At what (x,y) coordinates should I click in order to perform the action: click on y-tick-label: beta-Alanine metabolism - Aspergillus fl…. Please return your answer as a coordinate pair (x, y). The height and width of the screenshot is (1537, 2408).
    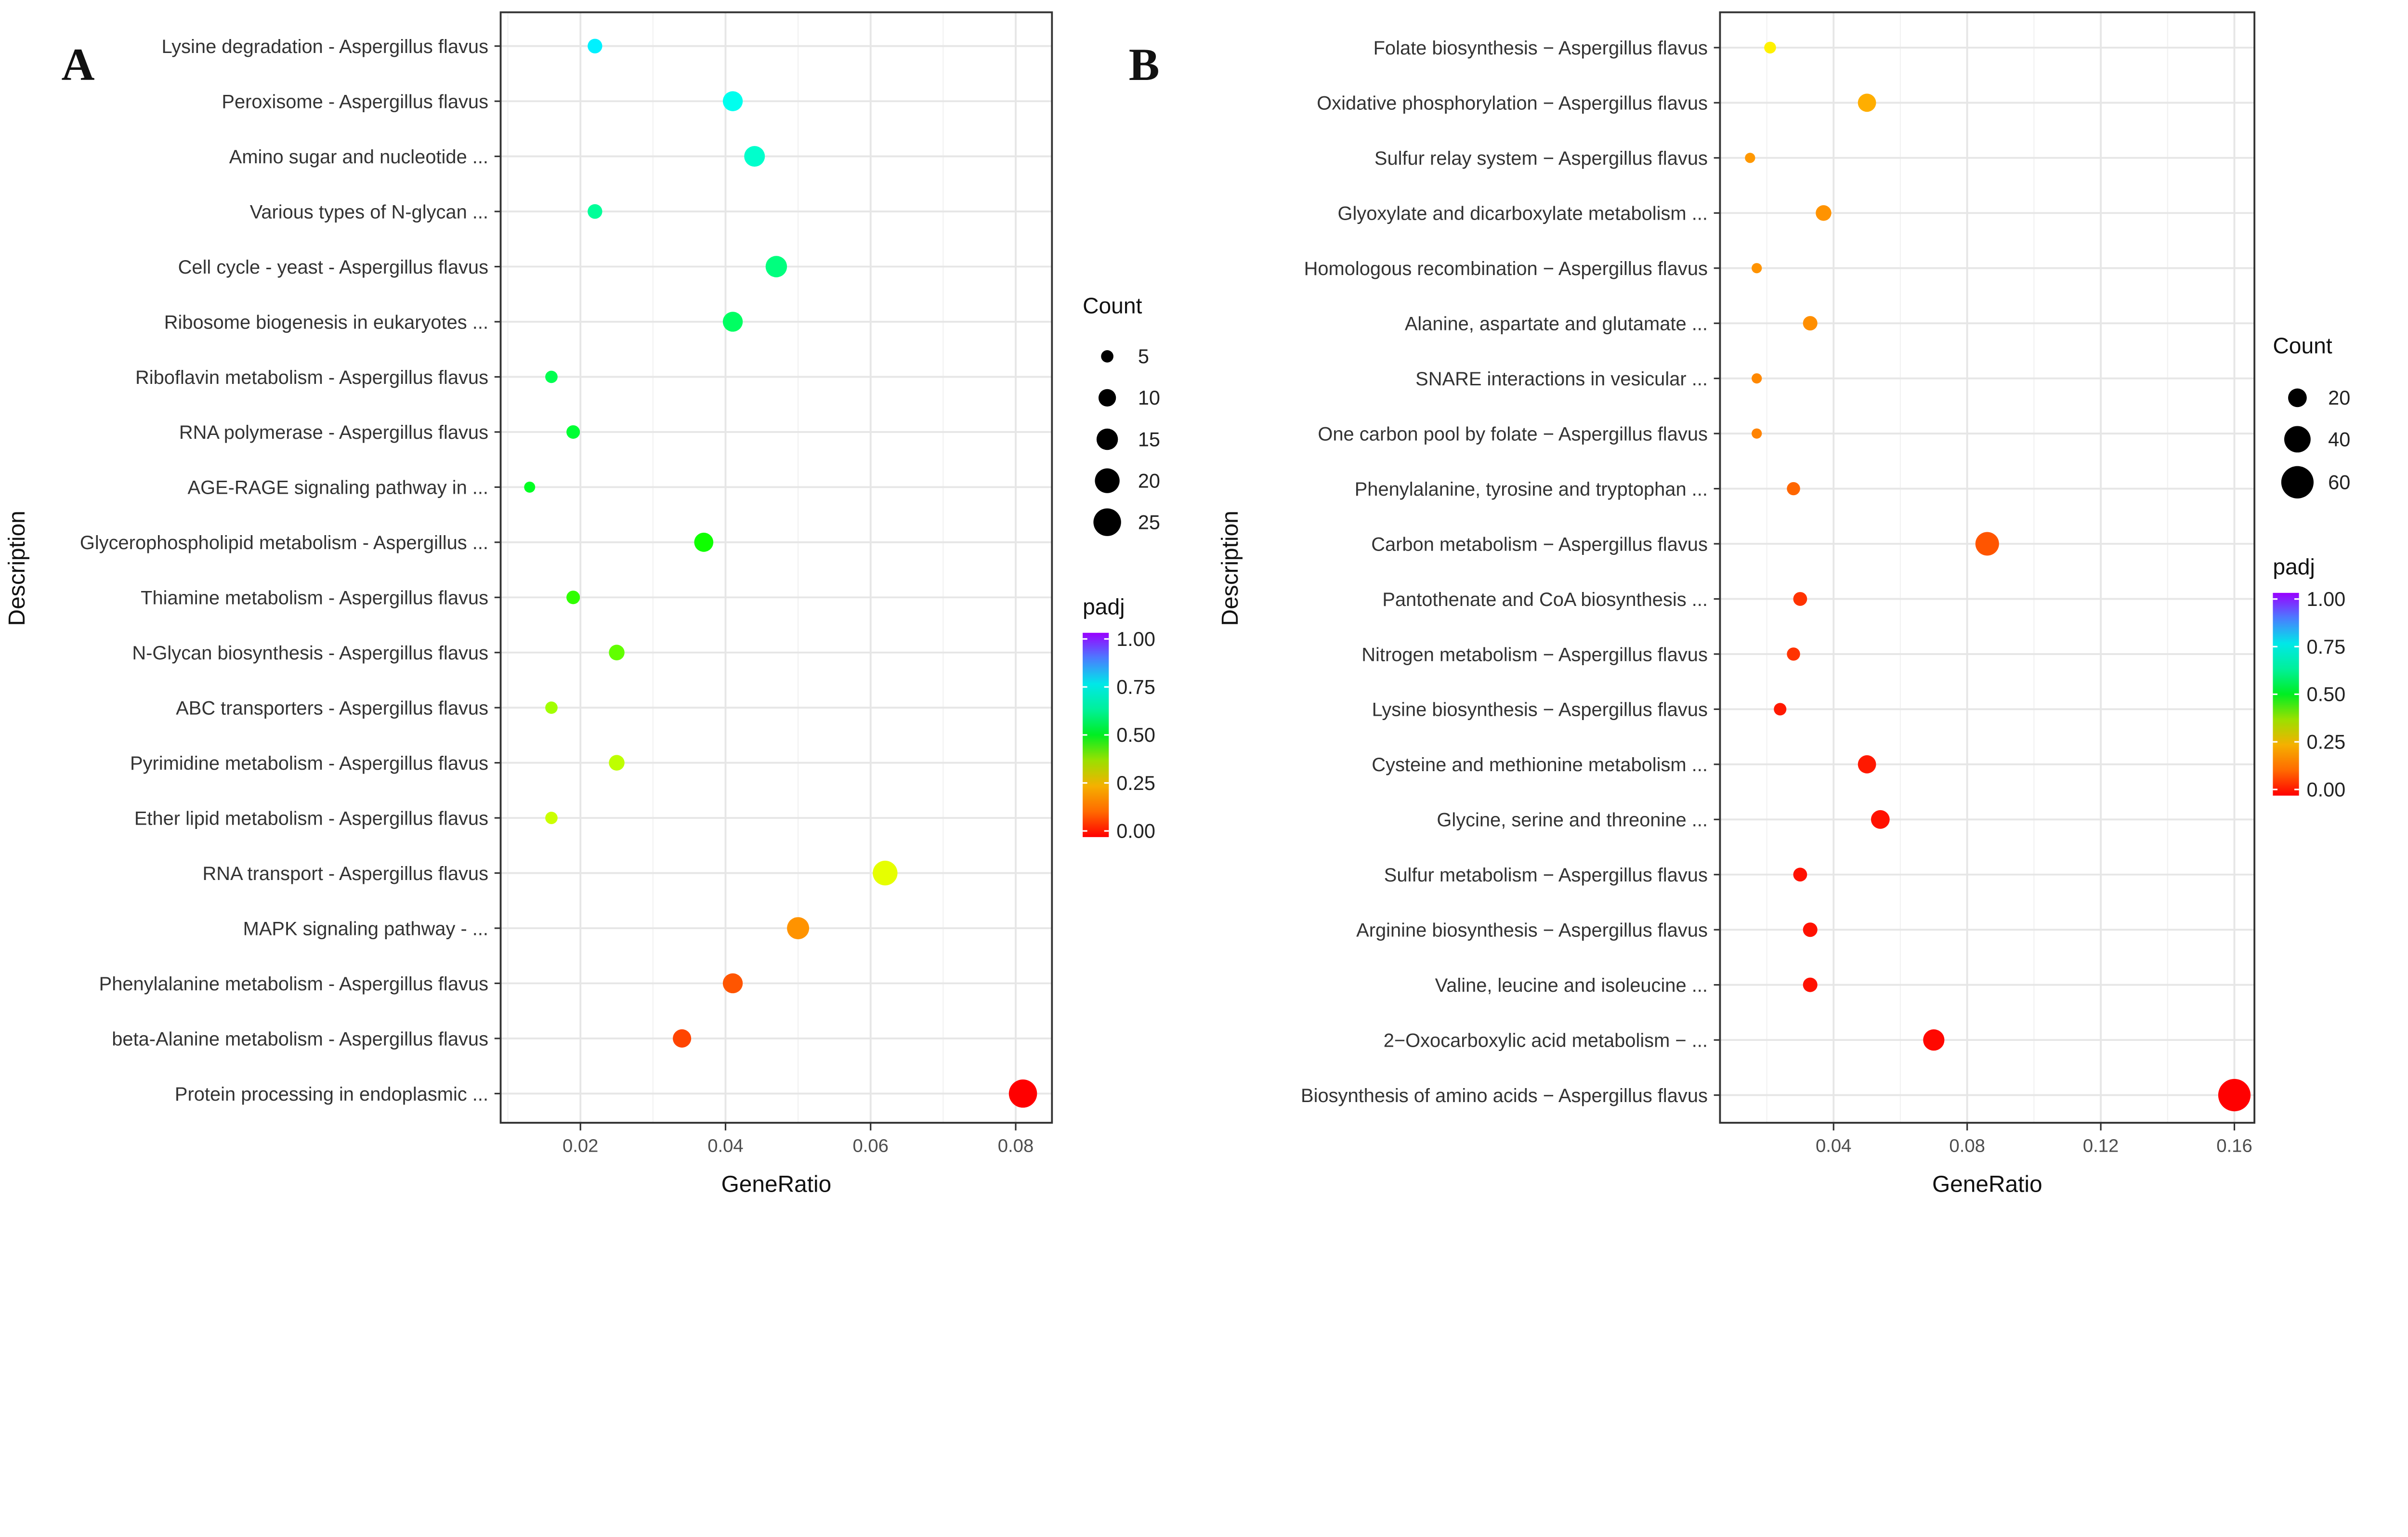
    Looking at the image, I should click on (300, 1039).